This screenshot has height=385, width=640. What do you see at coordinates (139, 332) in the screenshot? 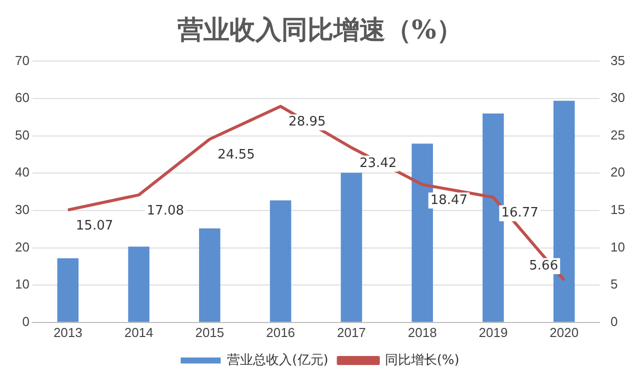
I see `x-tick-label: 2014` at bounding box center [139, 332].